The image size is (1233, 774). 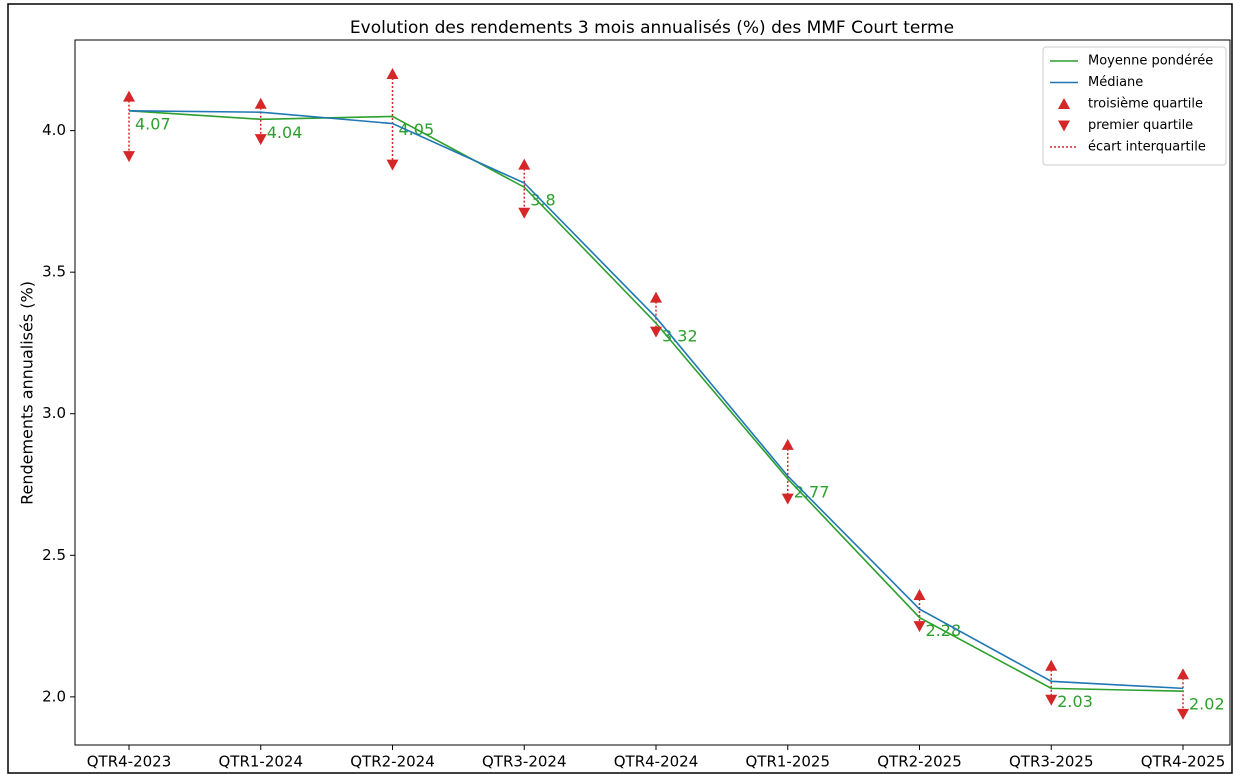 What do you see at coordinates (129, 762) in the screenshot?
I see `x-tick-label: QTR4-2023` at bounding box center [129, 762].